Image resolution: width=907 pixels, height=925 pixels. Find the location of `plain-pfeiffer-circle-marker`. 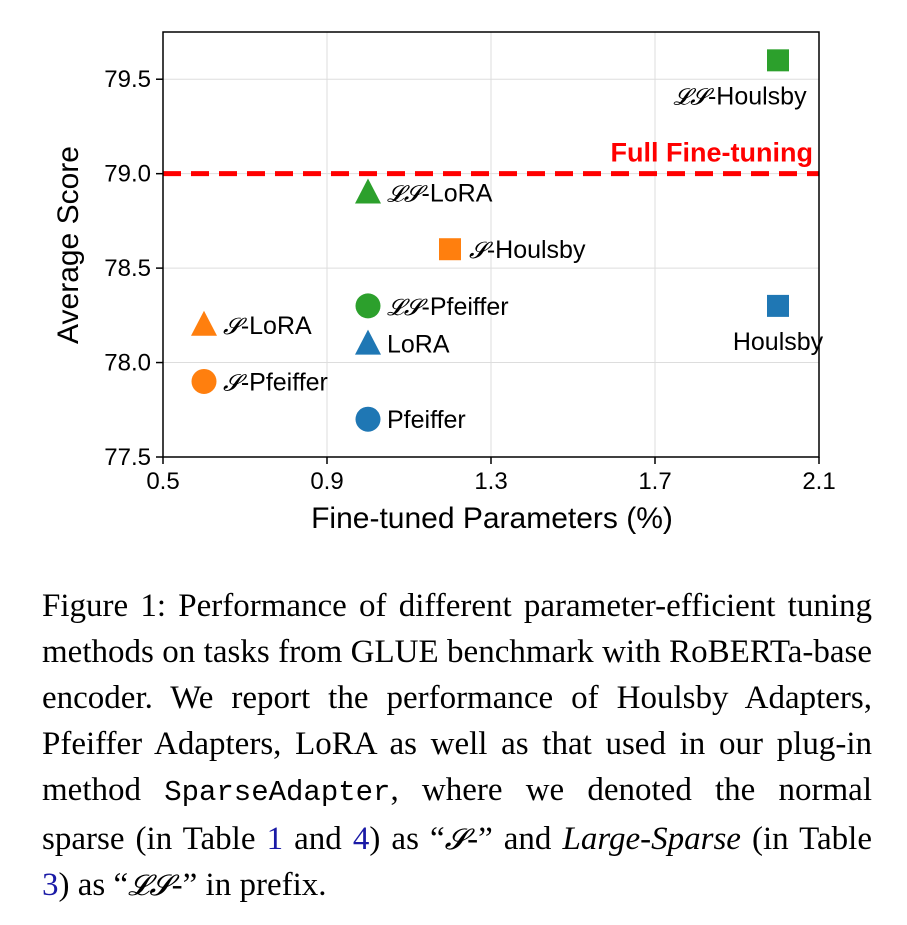

plain-pfeiffer-circle-marker is located at coordinates (368, 419).